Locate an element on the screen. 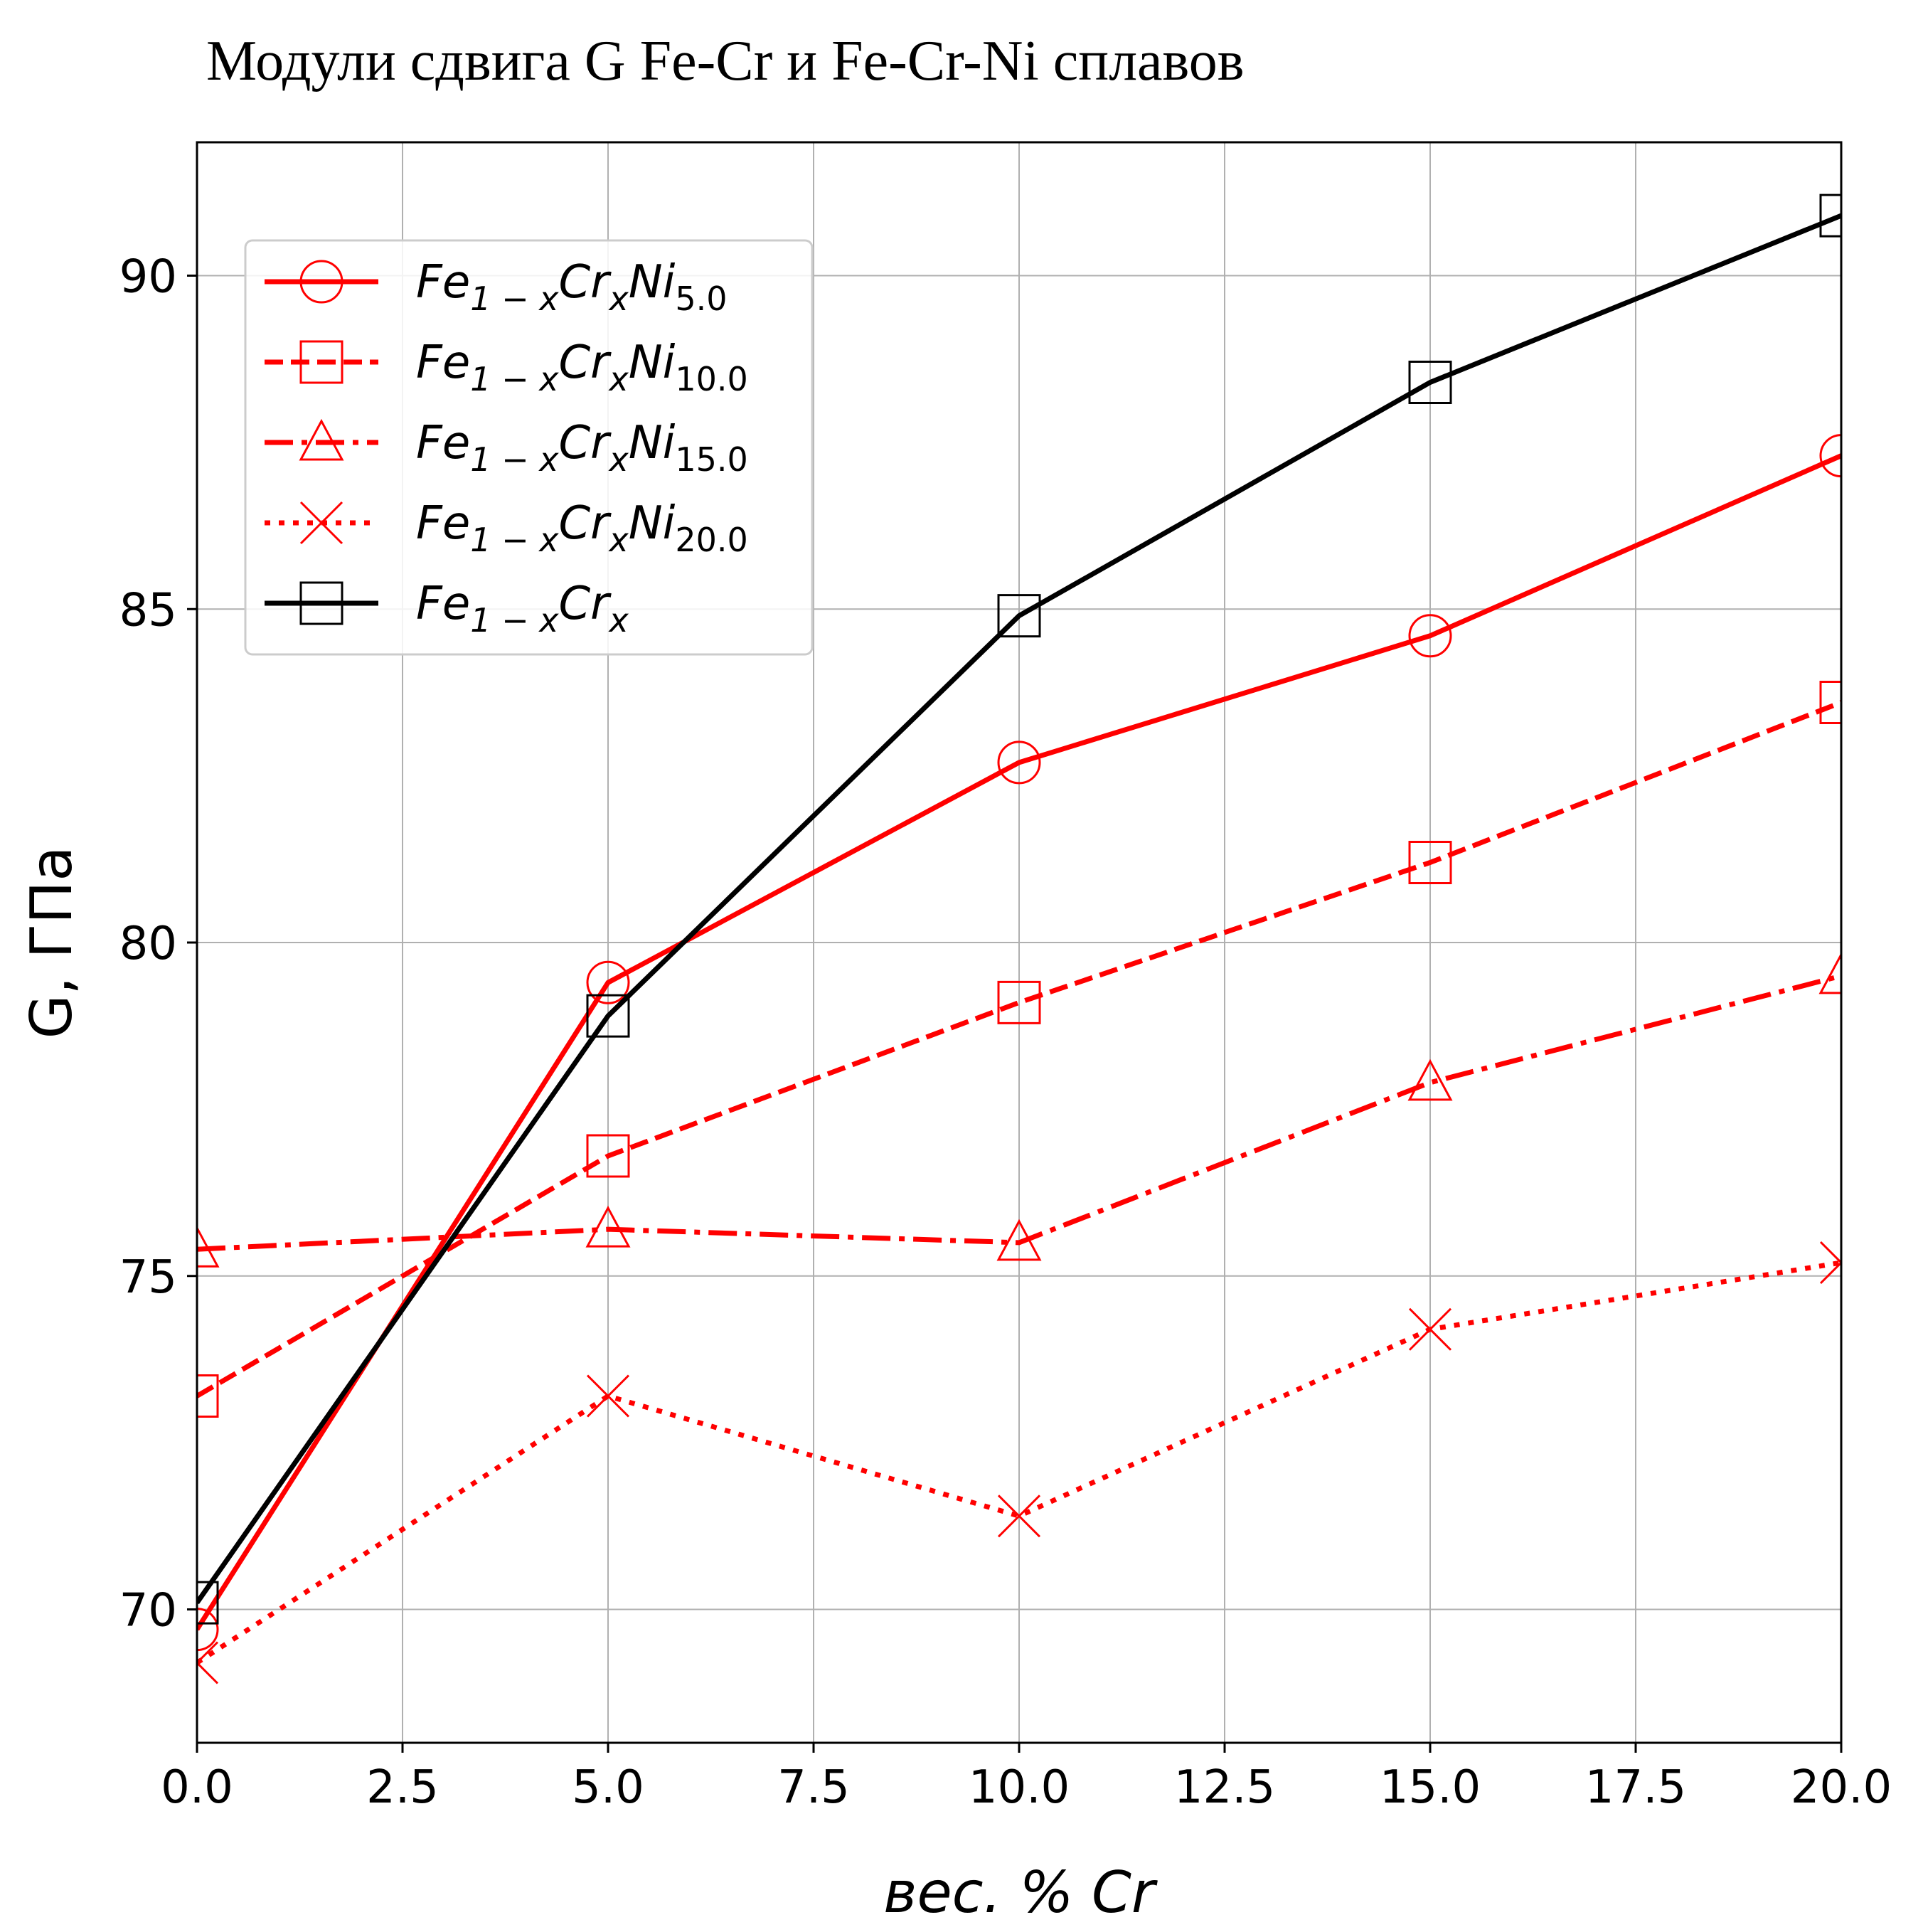 This screenshot has height=1932, width=1923. x-tick-label: 7.5 is located at coordinates (814, 1788).